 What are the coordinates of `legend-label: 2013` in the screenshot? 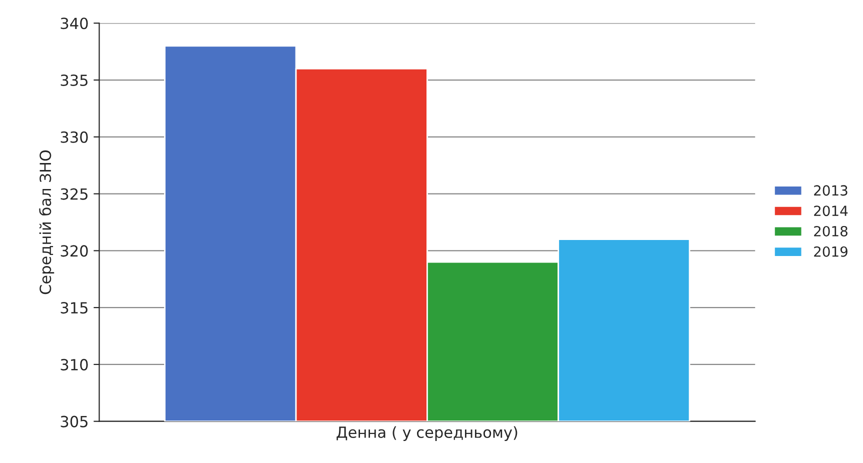 It's located at (831, 190).